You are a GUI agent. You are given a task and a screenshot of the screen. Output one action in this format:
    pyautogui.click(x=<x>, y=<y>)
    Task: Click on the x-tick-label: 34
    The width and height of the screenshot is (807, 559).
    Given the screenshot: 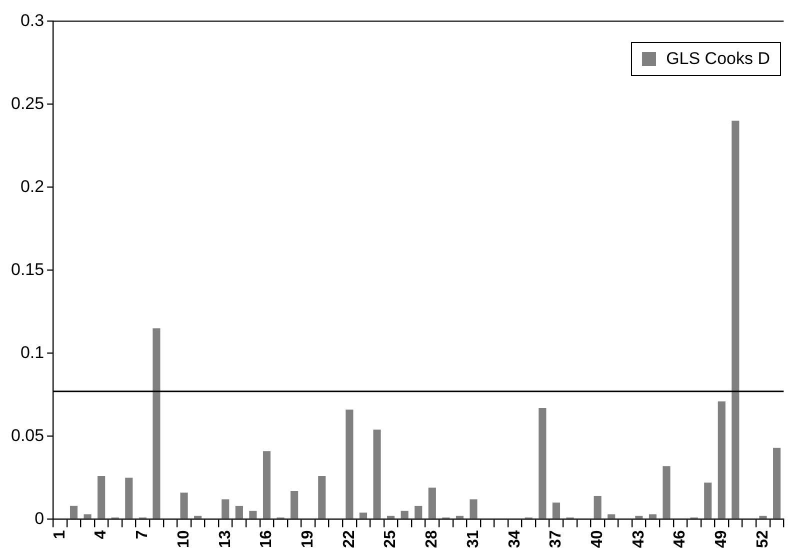 What is the action you would take?
    pyautogui.click(x=515, y=539)
    